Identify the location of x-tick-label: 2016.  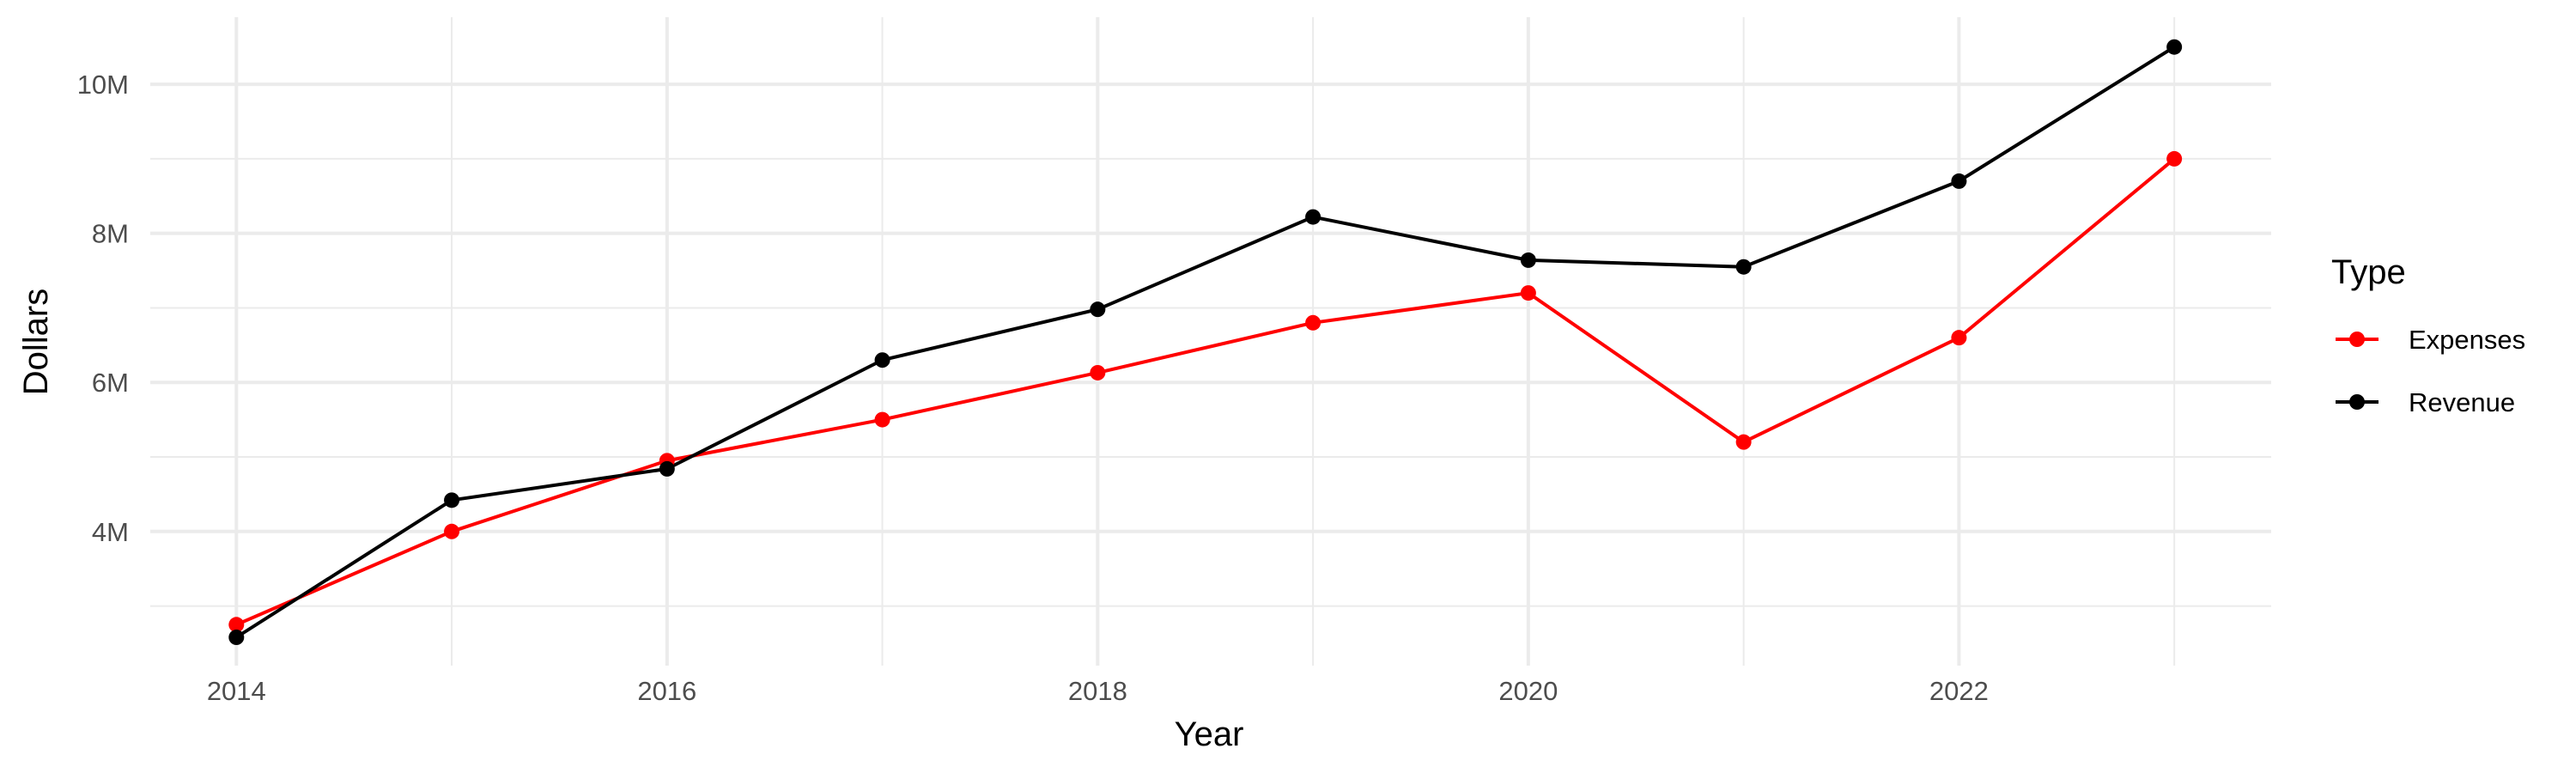
(666, 691).